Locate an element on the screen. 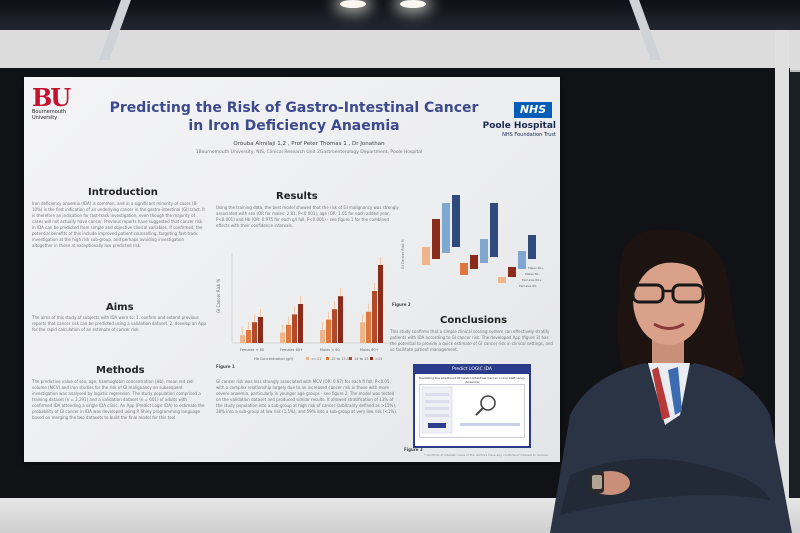 The height and width of the screenshot is (533, 800). display-frame-top is located at coordinates (400, 51).